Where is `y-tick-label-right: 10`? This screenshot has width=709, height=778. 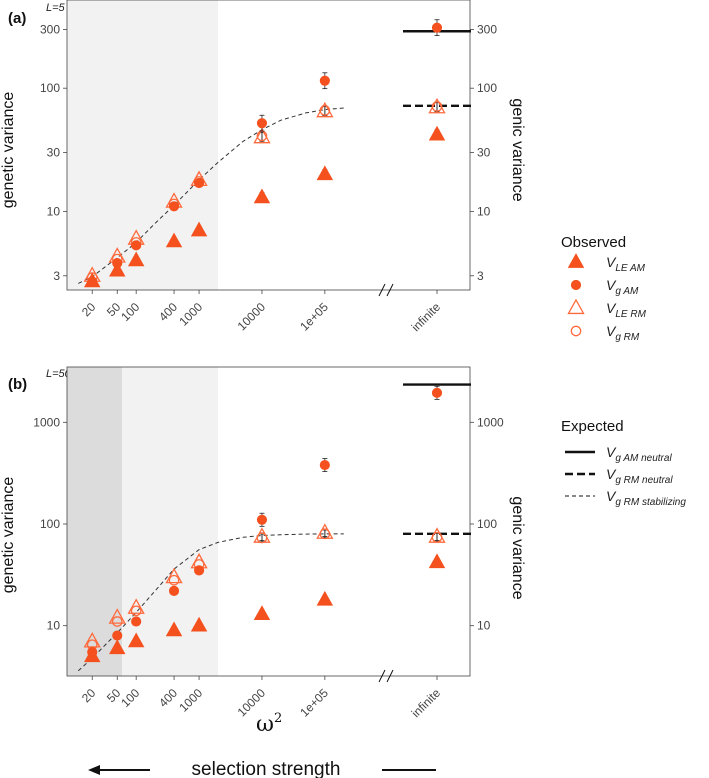 y-tick-label-right: 10 is located at coordinates (484, 211).